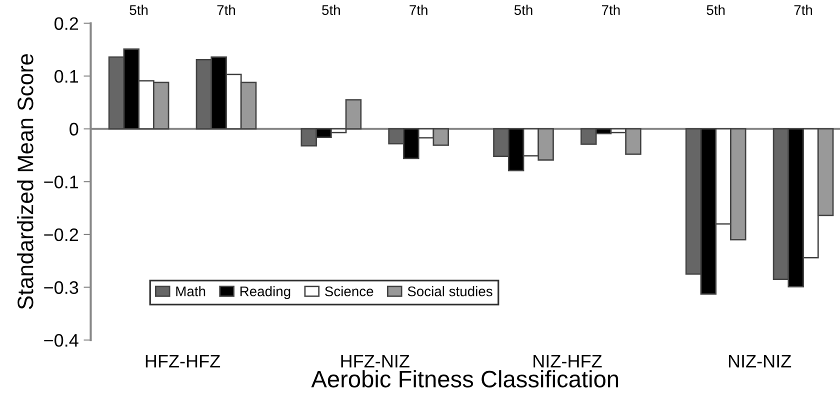  What do you see at coordinates (66, 23) in the screenshot?
I see `y-tick-label: 0.2` at bounding box center [66, 23].